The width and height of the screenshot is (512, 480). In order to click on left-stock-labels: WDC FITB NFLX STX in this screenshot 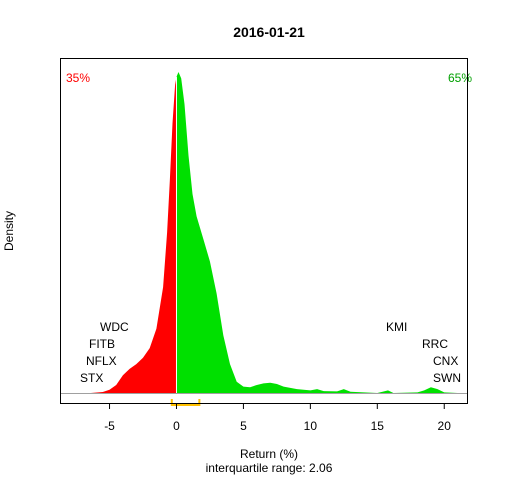, I will do `click(104, 352)`.